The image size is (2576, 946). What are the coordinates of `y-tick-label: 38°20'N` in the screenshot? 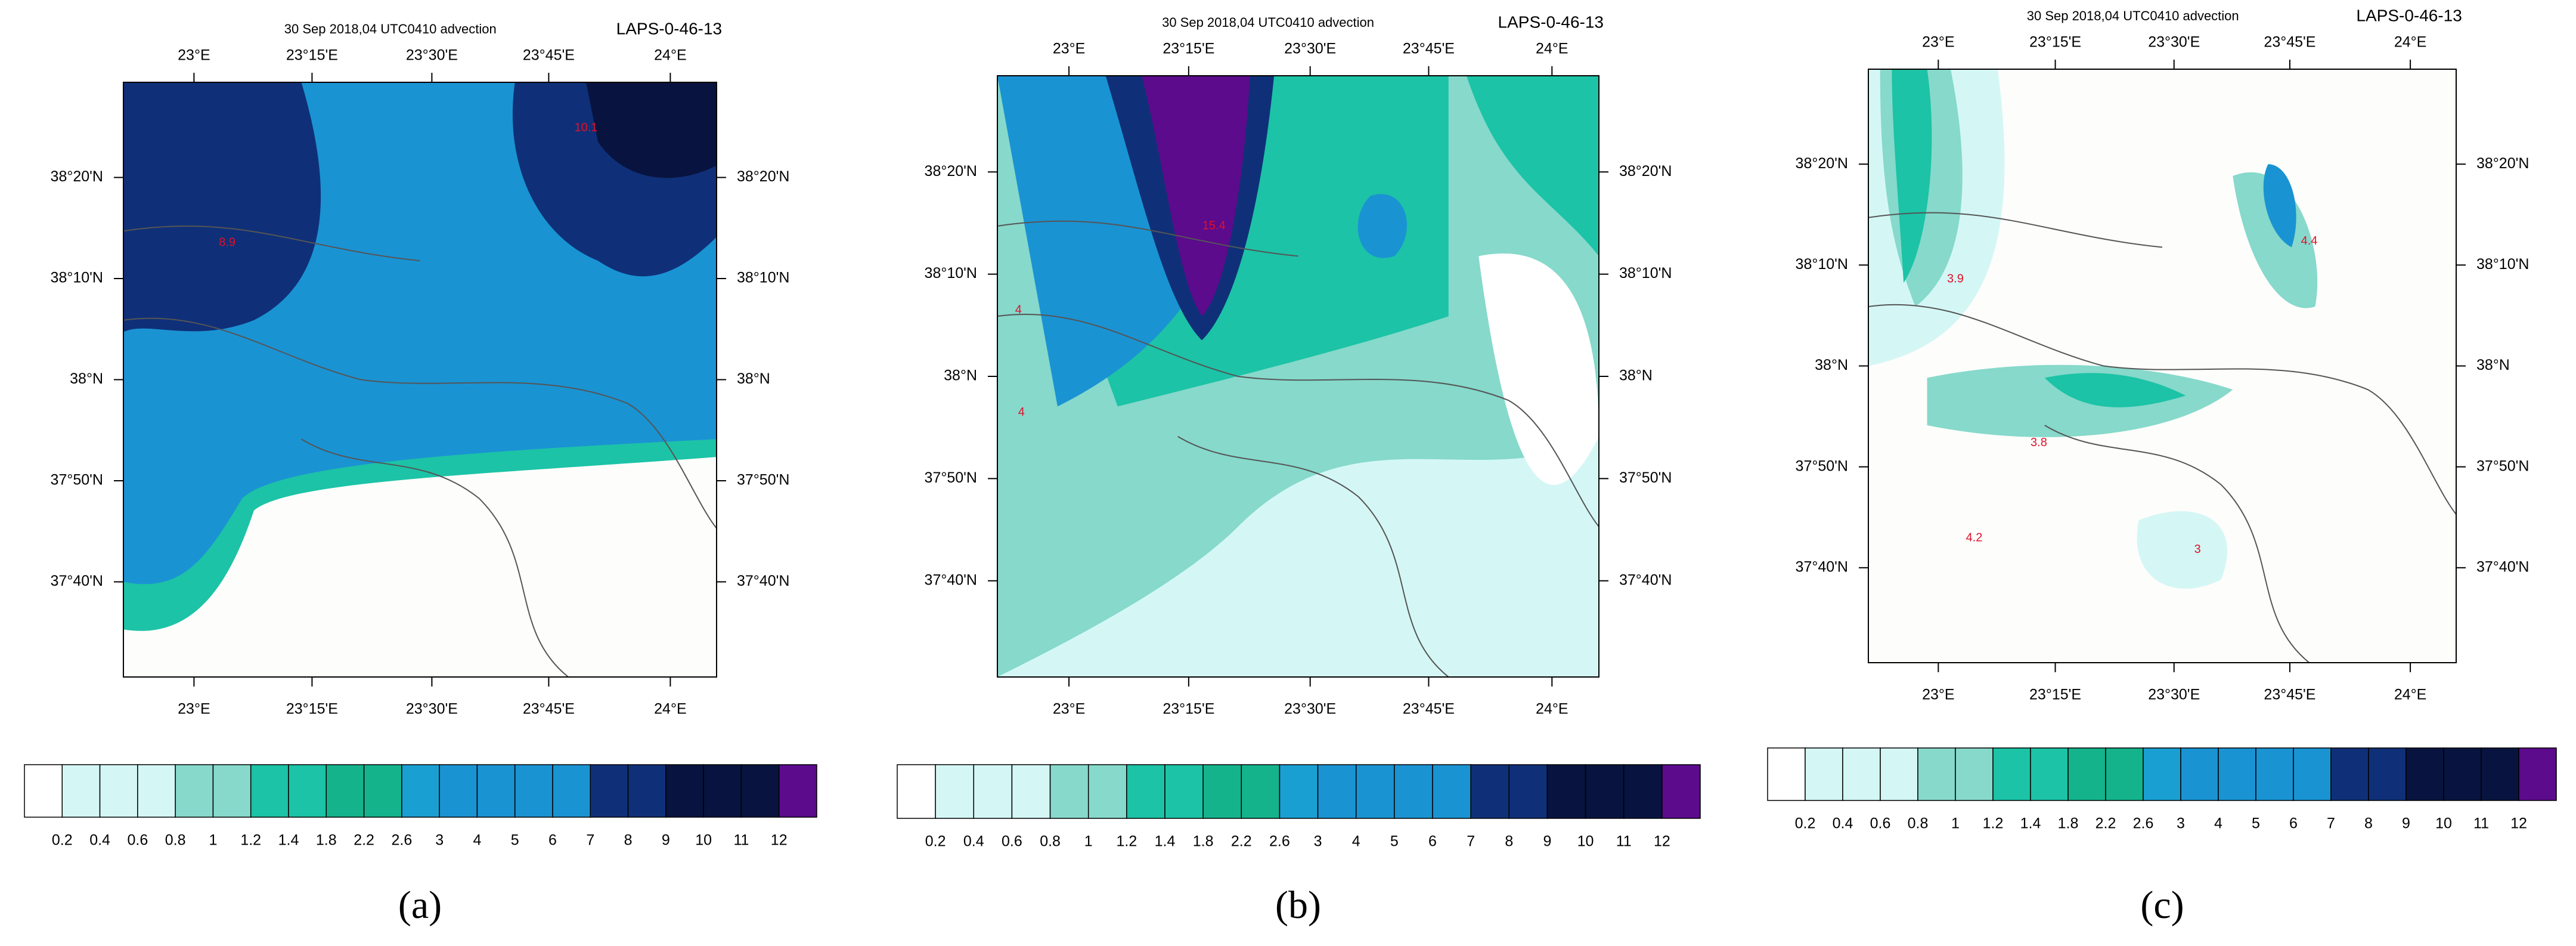 It's located at (1645, 171).